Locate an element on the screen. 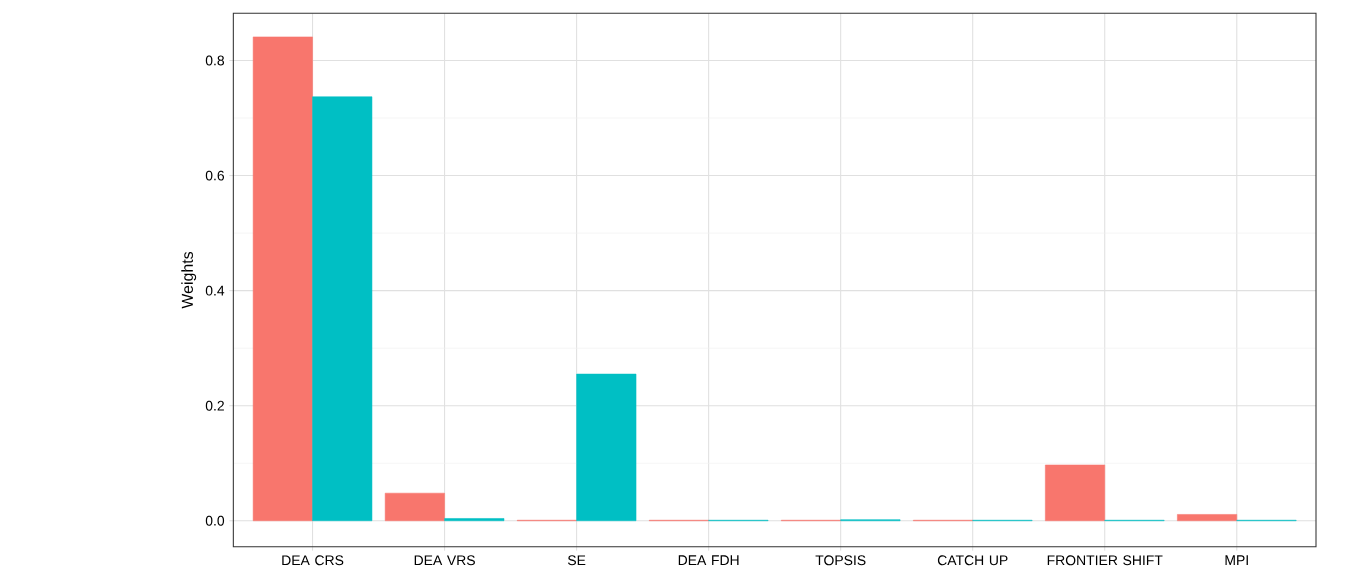 Image resolution: width=1348 pixels, height=576 pixels. x-tick-label: DEA VRS is located at coordinates (444, 560).